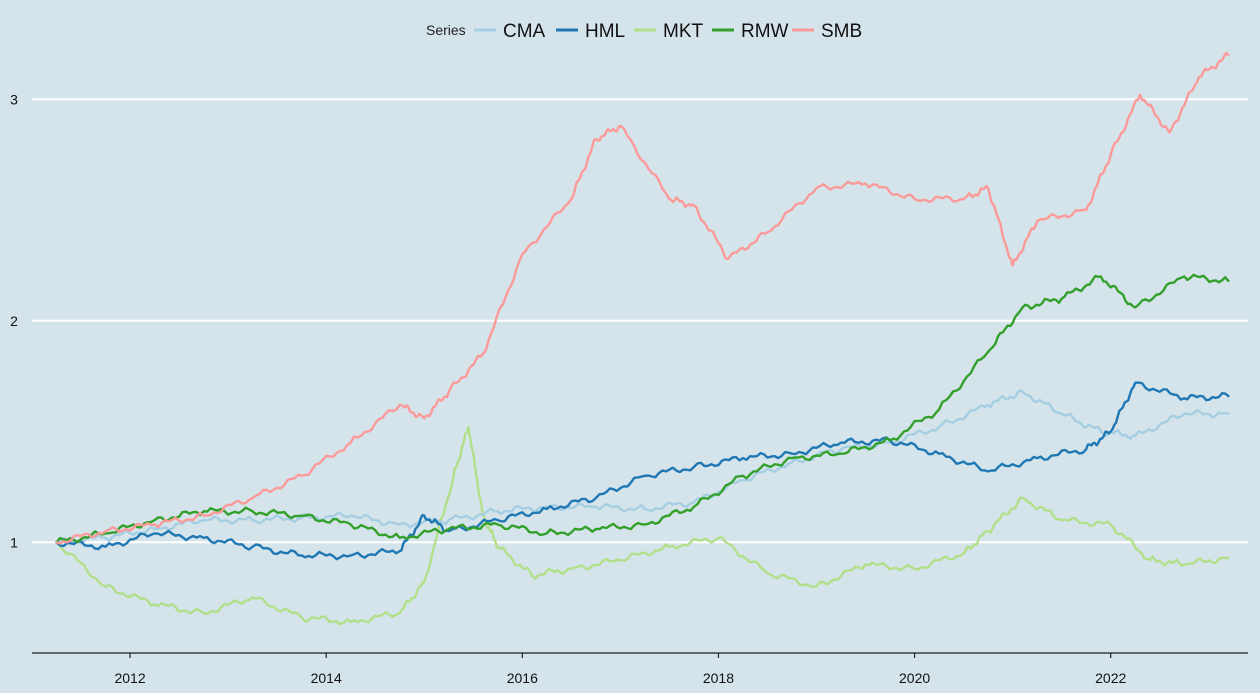 The width and height of the screenshot is (1260, 693). Describe the element at coordinates (718, 678) in the screenshot. I see `x-tick-label: 2018` at that location.